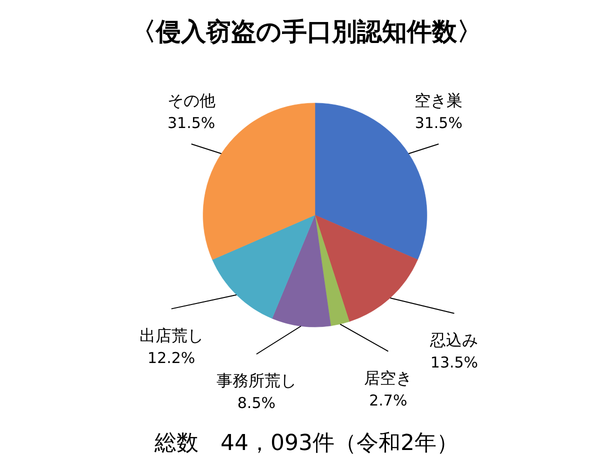  Describe the element at coordinates (306, 31) in the screenshot. I see `chart-title: 〈侵入窃盗の手口別認知件数〉` at that location.